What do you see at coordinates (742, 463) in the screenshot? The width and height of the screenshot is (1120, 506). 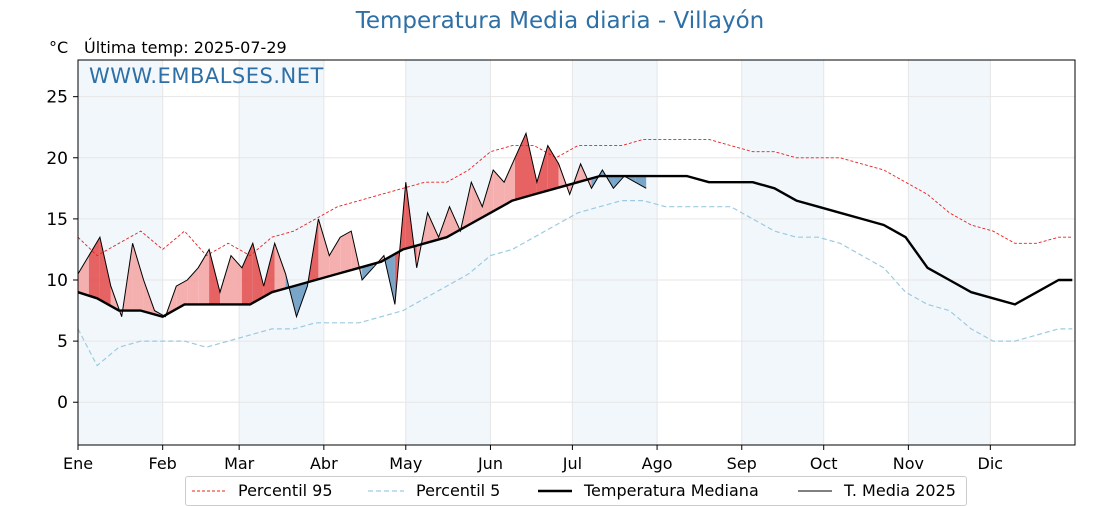 I see `x-tick-label: Sep` at bounding box center [742, 463].